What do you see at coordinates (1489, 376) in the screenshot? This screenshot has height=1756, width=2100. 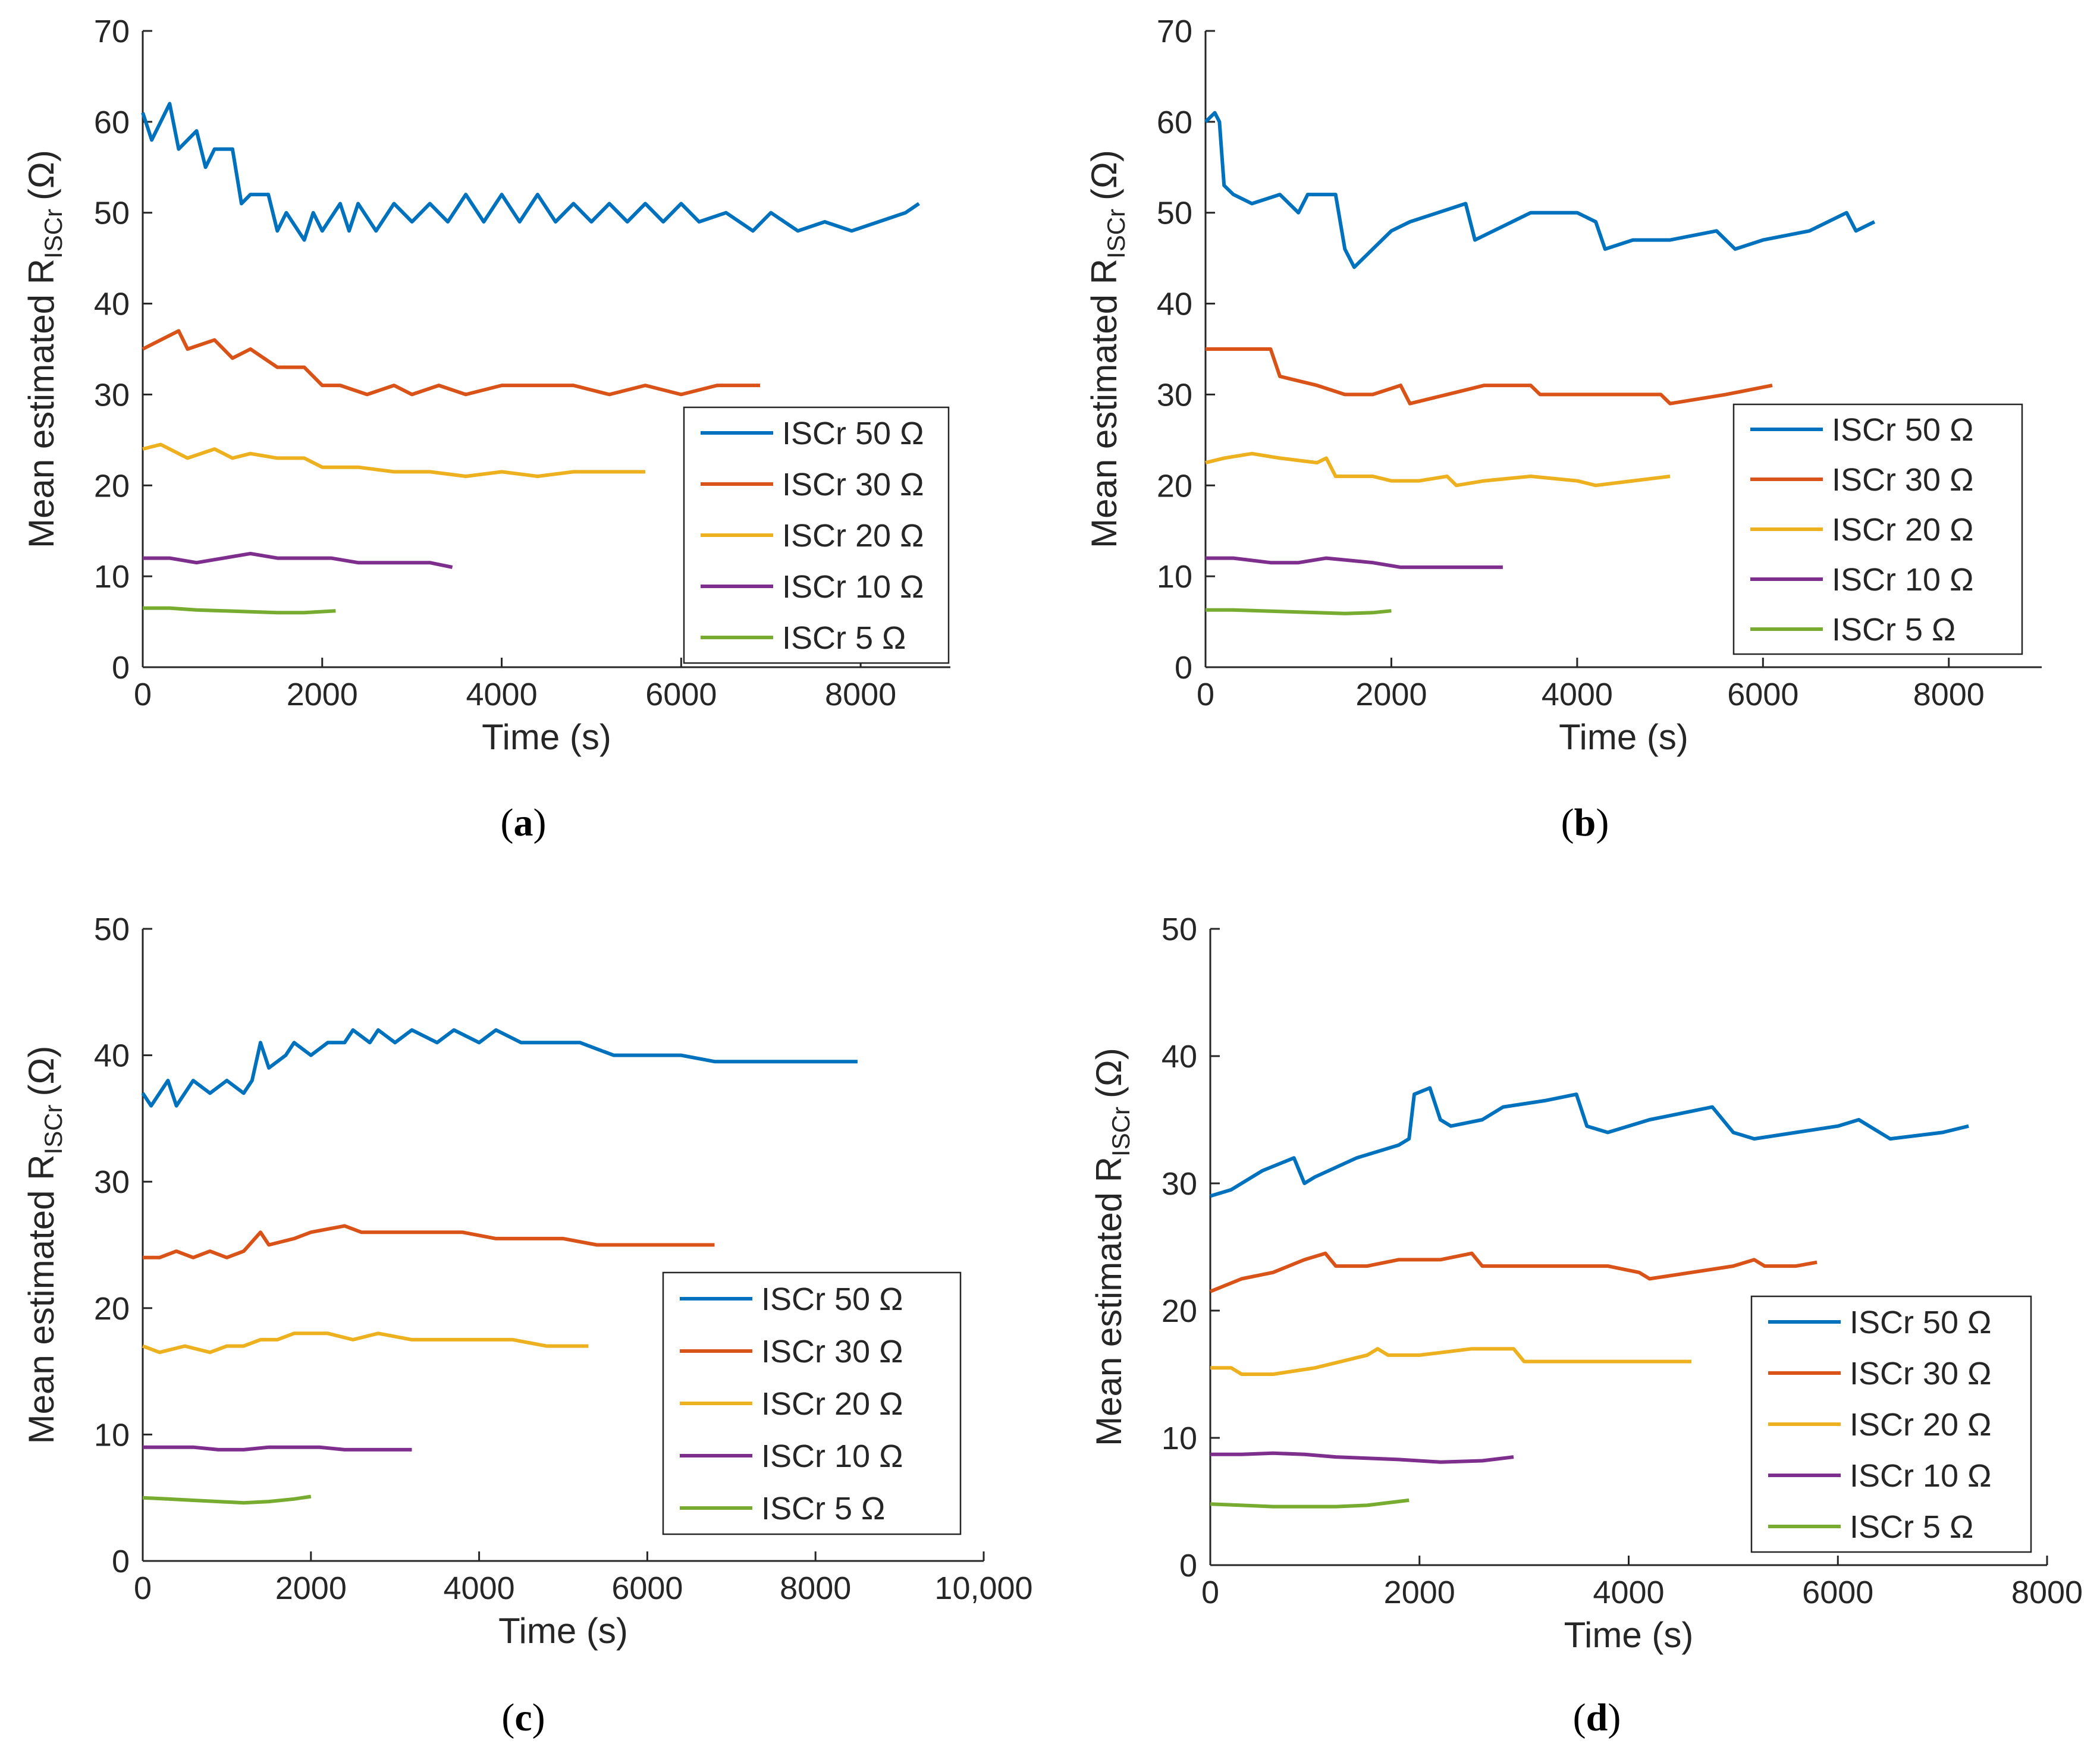 I see `series-line-s30` at bounding box center [1489, 376].